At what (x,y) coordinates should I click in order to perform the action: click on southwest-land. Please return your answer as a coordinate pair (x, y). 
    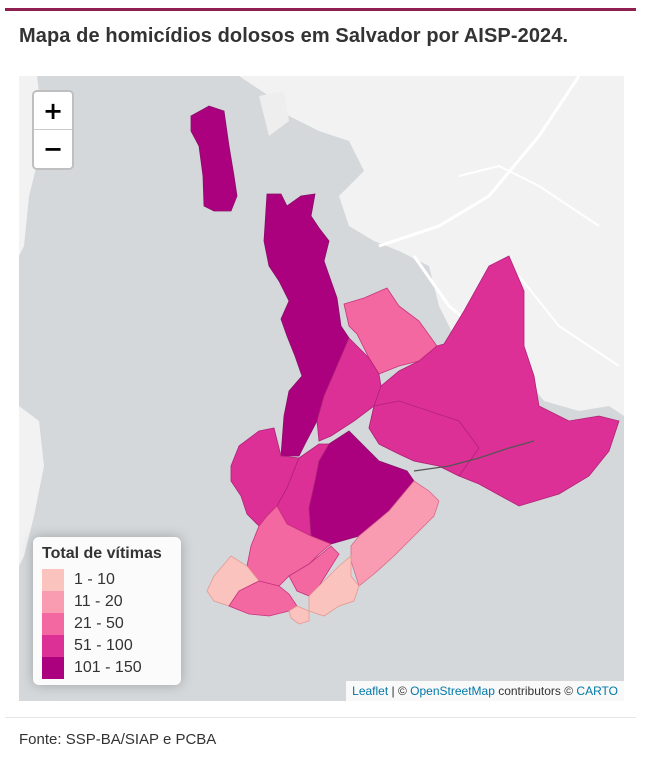
    Looking at the image, I should click on (31, 486).